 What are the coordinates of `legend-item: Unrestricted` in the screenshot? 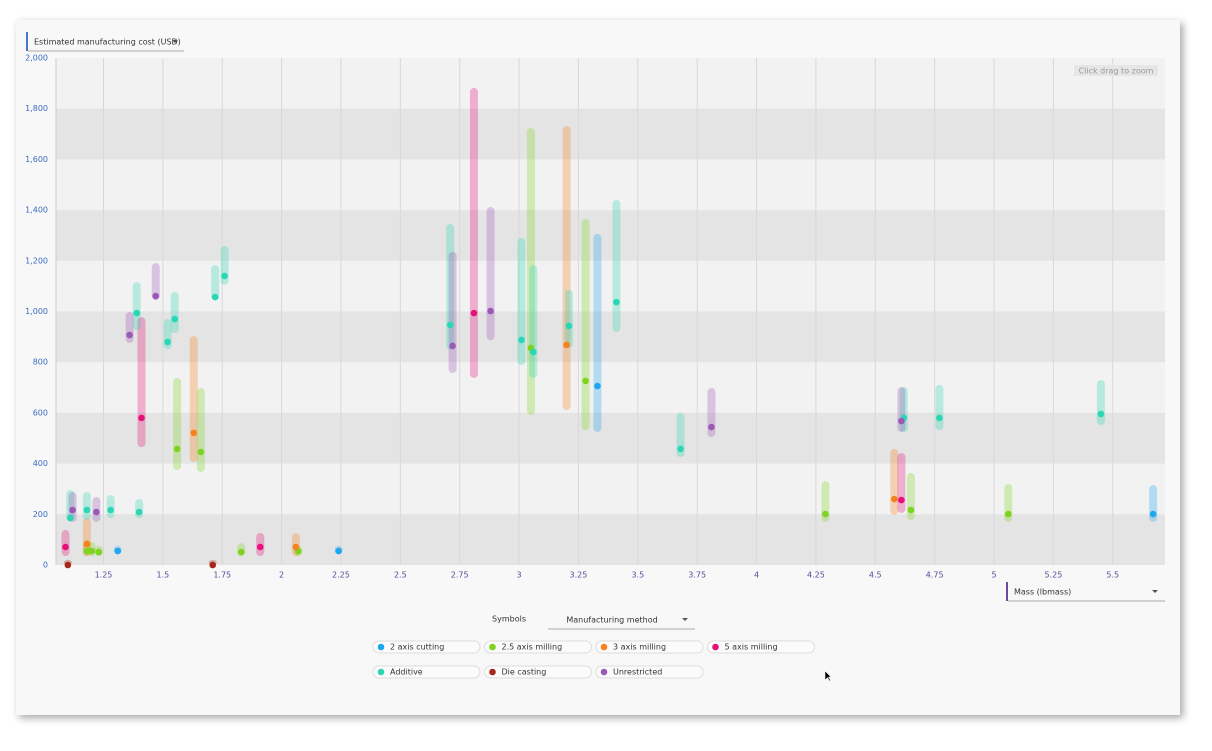 It's located at (649, 672).